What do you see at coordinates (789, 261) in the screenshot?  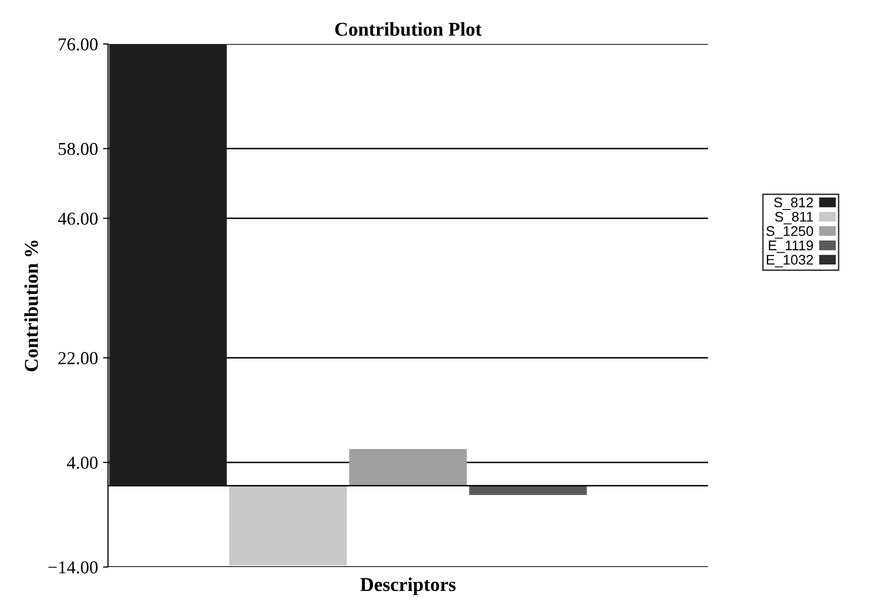 I see `legend-label: E_1032` at bounding box center [789, 261].